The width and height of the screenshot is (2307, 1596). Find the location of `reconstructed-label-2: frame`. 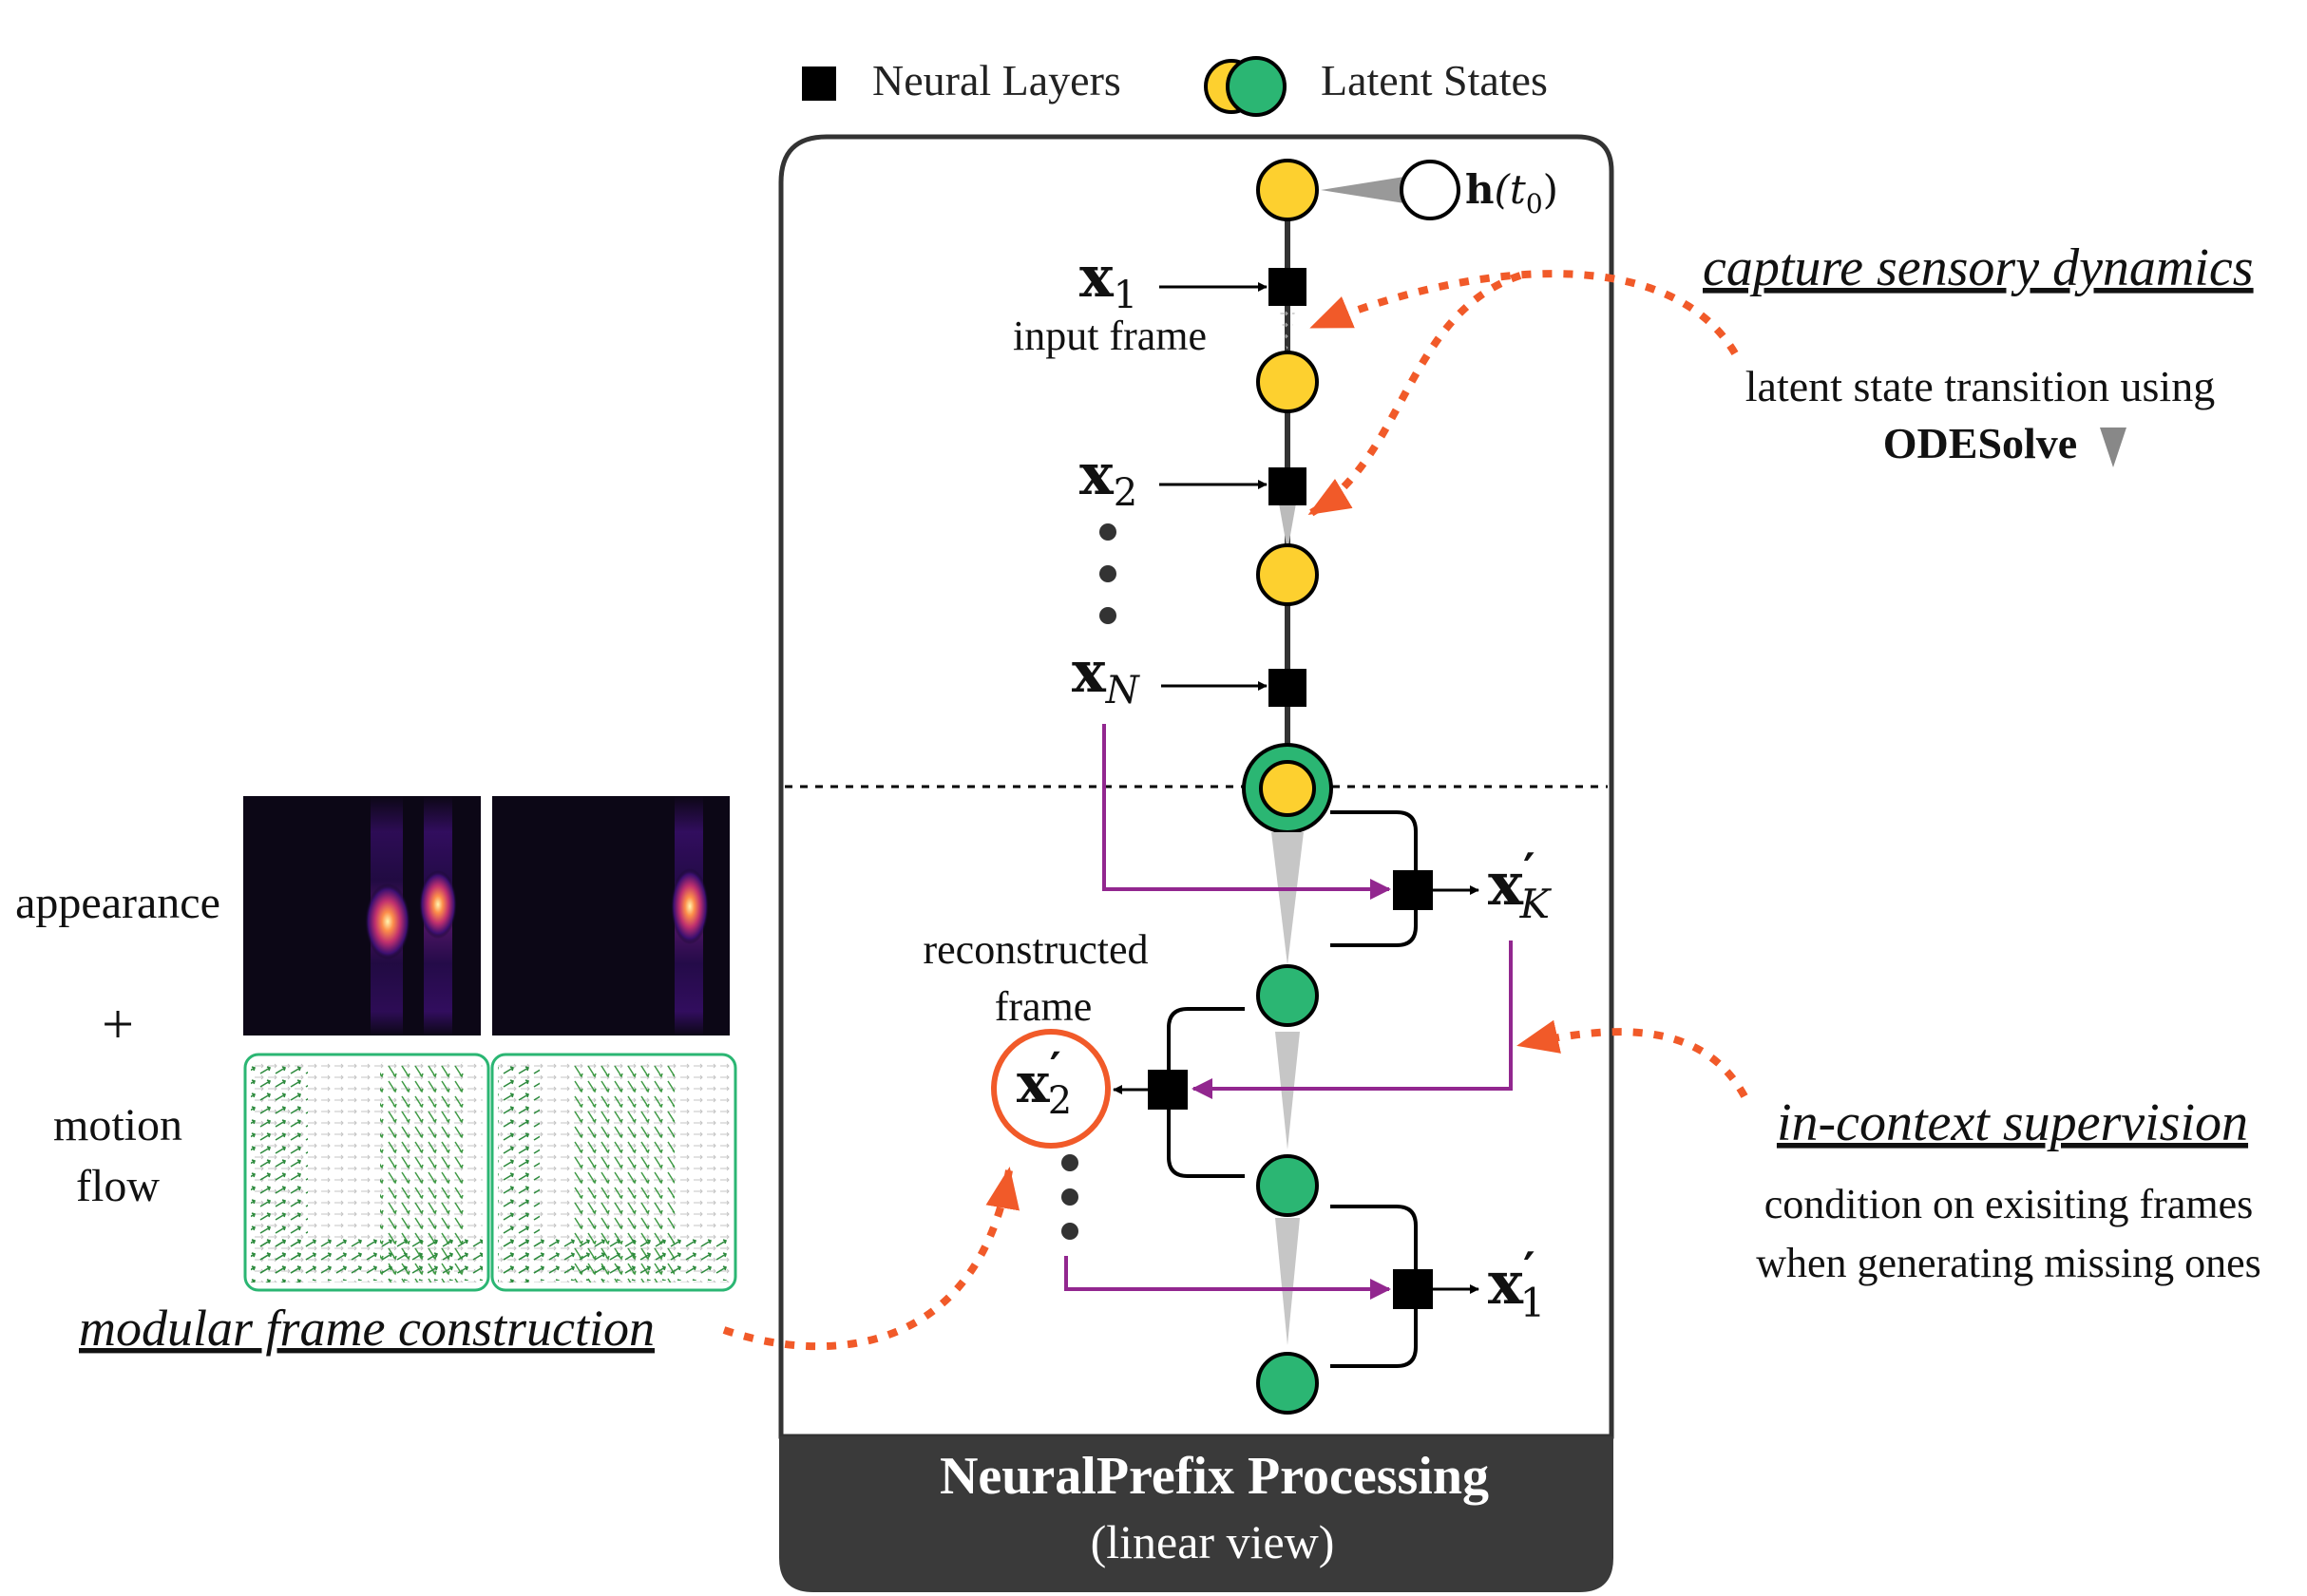

reconstructed-label-2: frame is located at coordinates (1044, 1006).